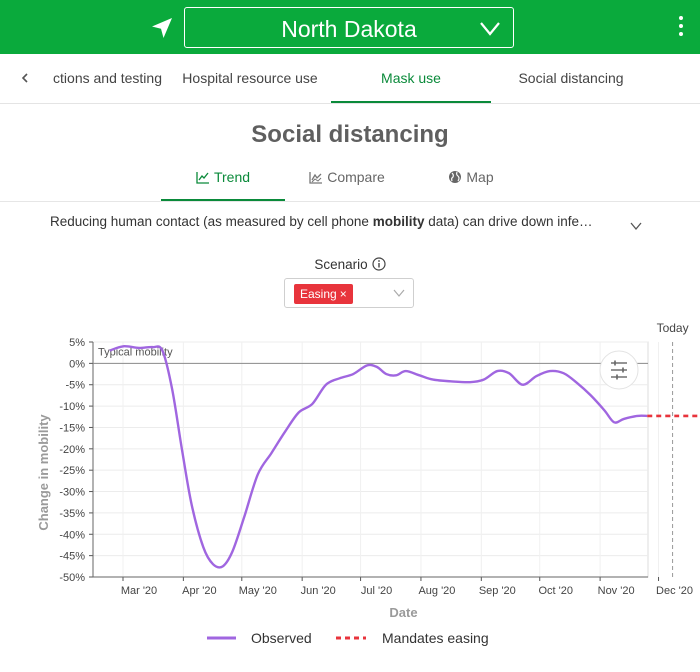  Describe the element at coordinates (436, 591) in the screenshot. I see `x-tick-label: Aug '20` at that location.